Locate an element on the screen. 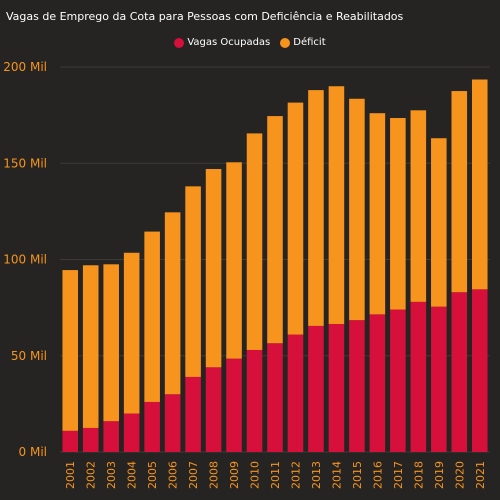 Image resolution: width=500 pixels, height=500 pixels. y-tick-label: 200 Mil is located at coordinates (25, 67).